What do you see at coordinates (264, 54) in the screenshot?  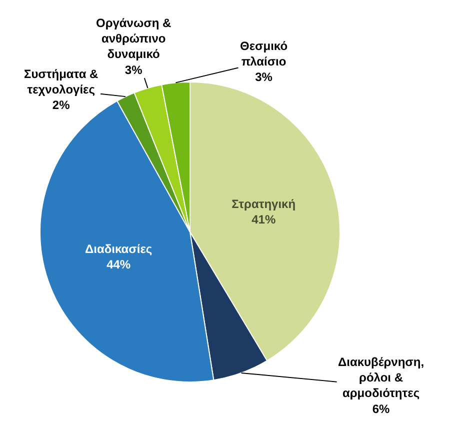 I see `slice-label: Θεσμικό πλαίσιο` at bounding box center [264, 54].